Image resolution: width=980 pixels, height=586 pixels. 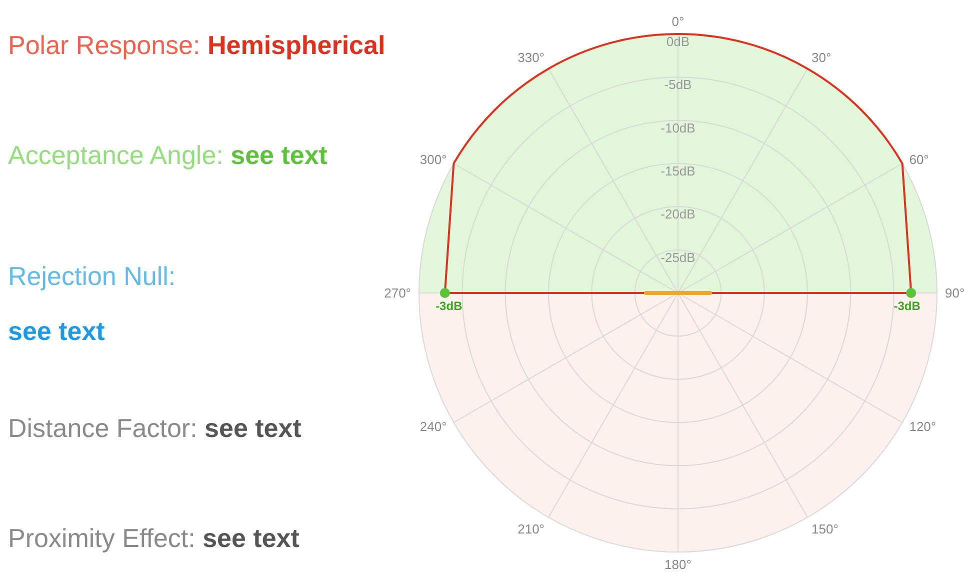 What do you see at coordinates (168, 155) in the screenshot?
I see `text: Acceptance Angle: see text` at bounding box center [168, 155].